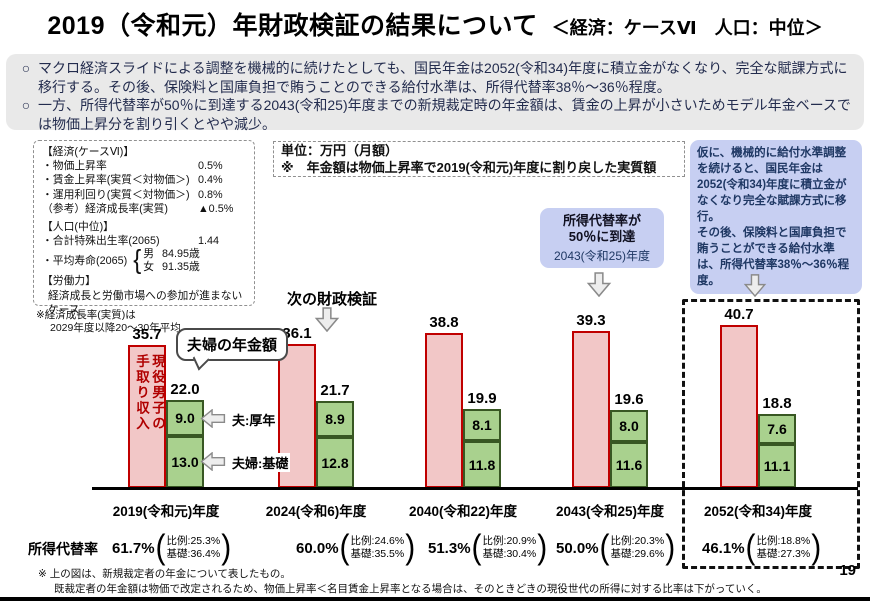 The height and width of the screenshot is (603, 870). What do you see at coordinates (86, 315) in the screenshot?
I see `assumption-footnote-line1: ※経済成長率(実質)は` at bounding box center [86, 315].